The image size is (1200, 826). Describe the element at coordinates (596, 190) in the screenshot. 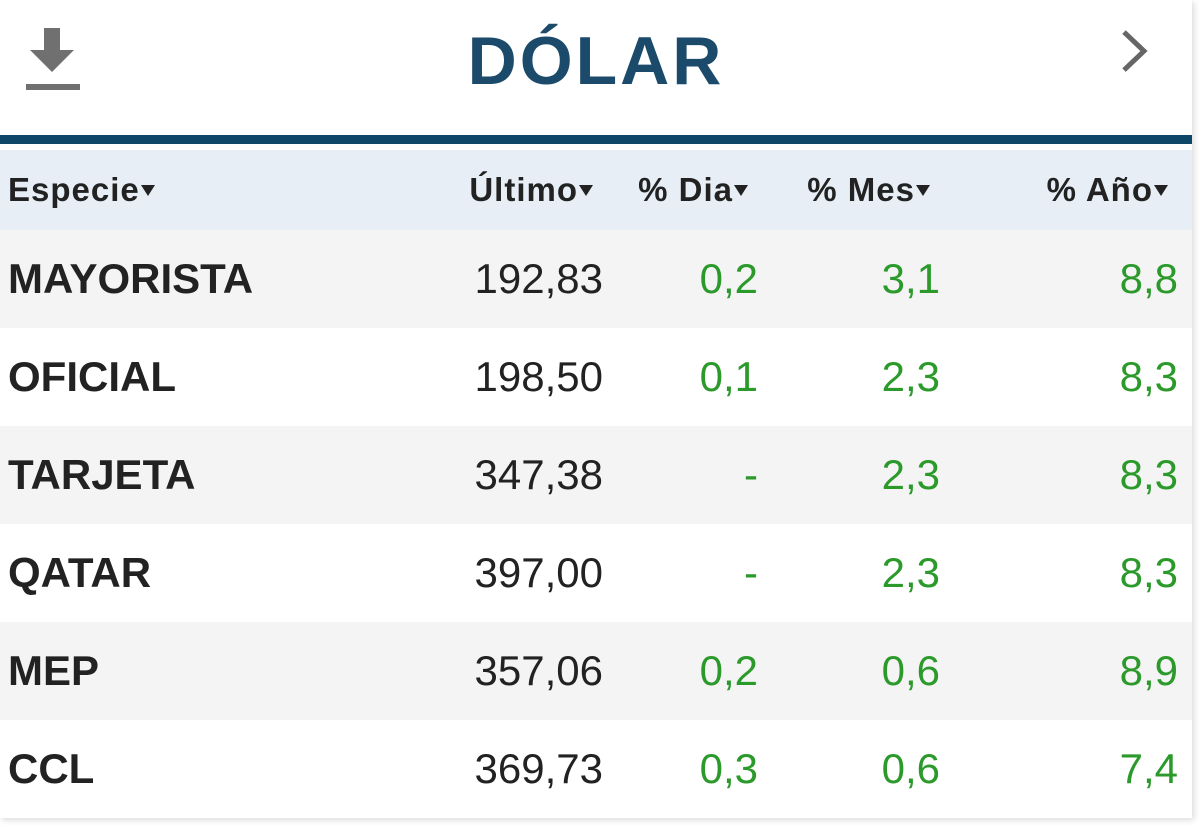

I see `header-row: Especie Último % Dia % Mes % Año` at that location.